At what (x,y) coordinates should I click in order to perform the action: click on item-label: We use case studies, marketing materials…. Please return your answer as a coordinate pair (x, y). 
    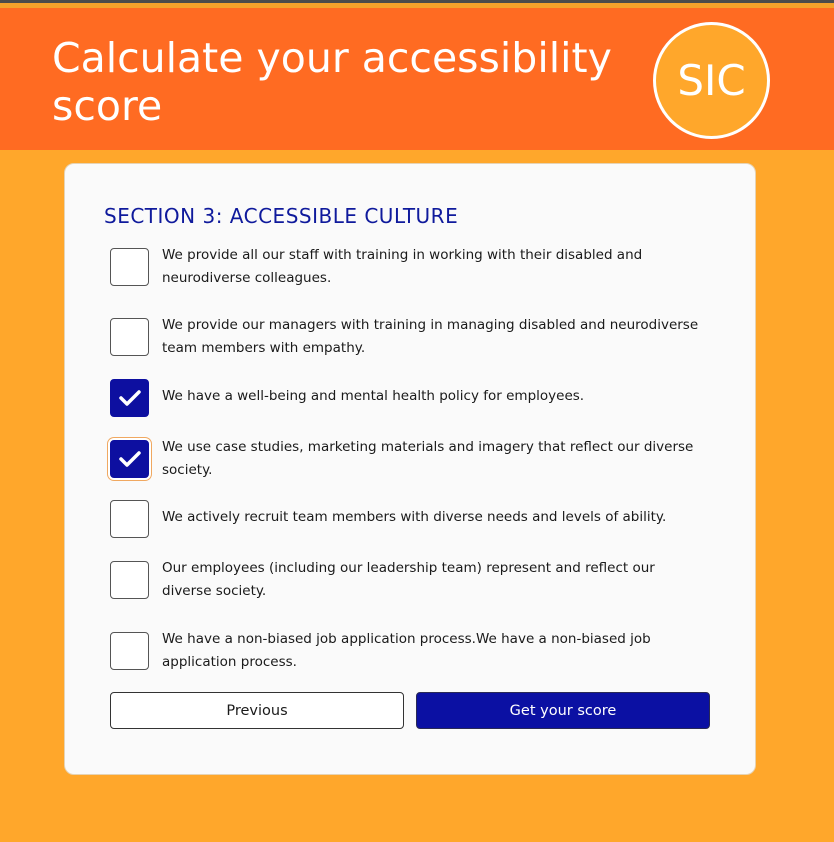
    Looking at the image, I should click on (428, 458).